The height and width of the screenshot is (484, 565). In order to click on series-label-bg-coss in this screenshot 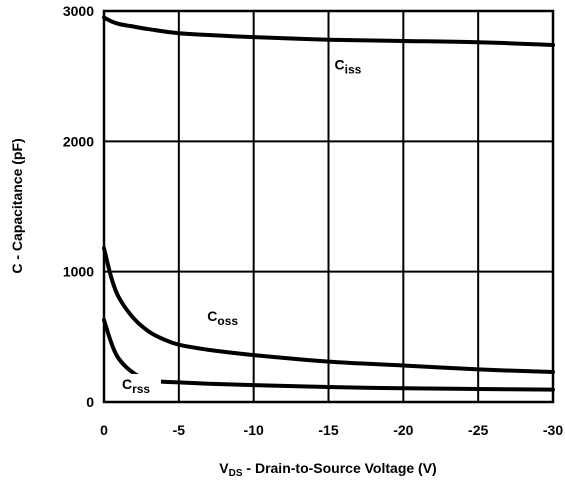, I will do `click(225, 317)`.